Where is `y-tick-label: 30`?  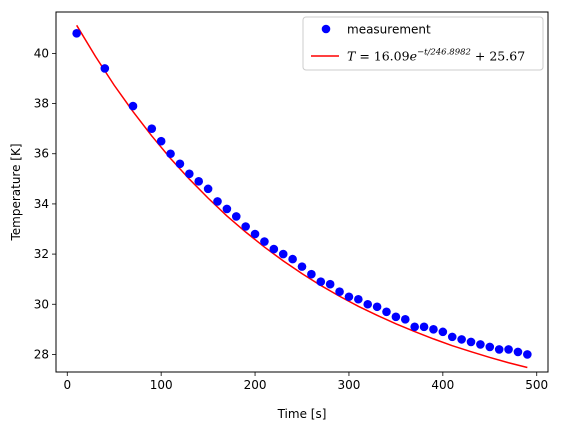 y-tick-label: 30 is located at coordinates (41, 304).